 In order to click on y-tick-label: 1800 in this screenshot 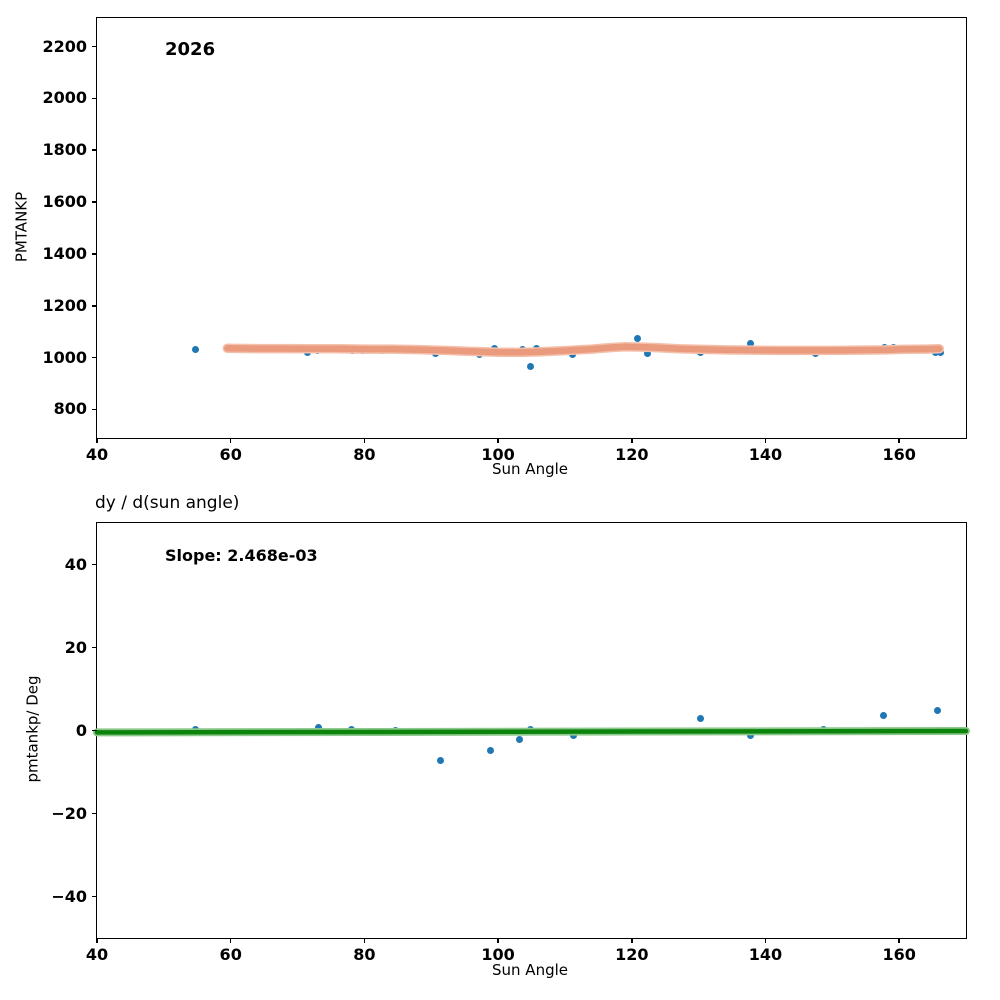, I will do `click(64, 150)`.